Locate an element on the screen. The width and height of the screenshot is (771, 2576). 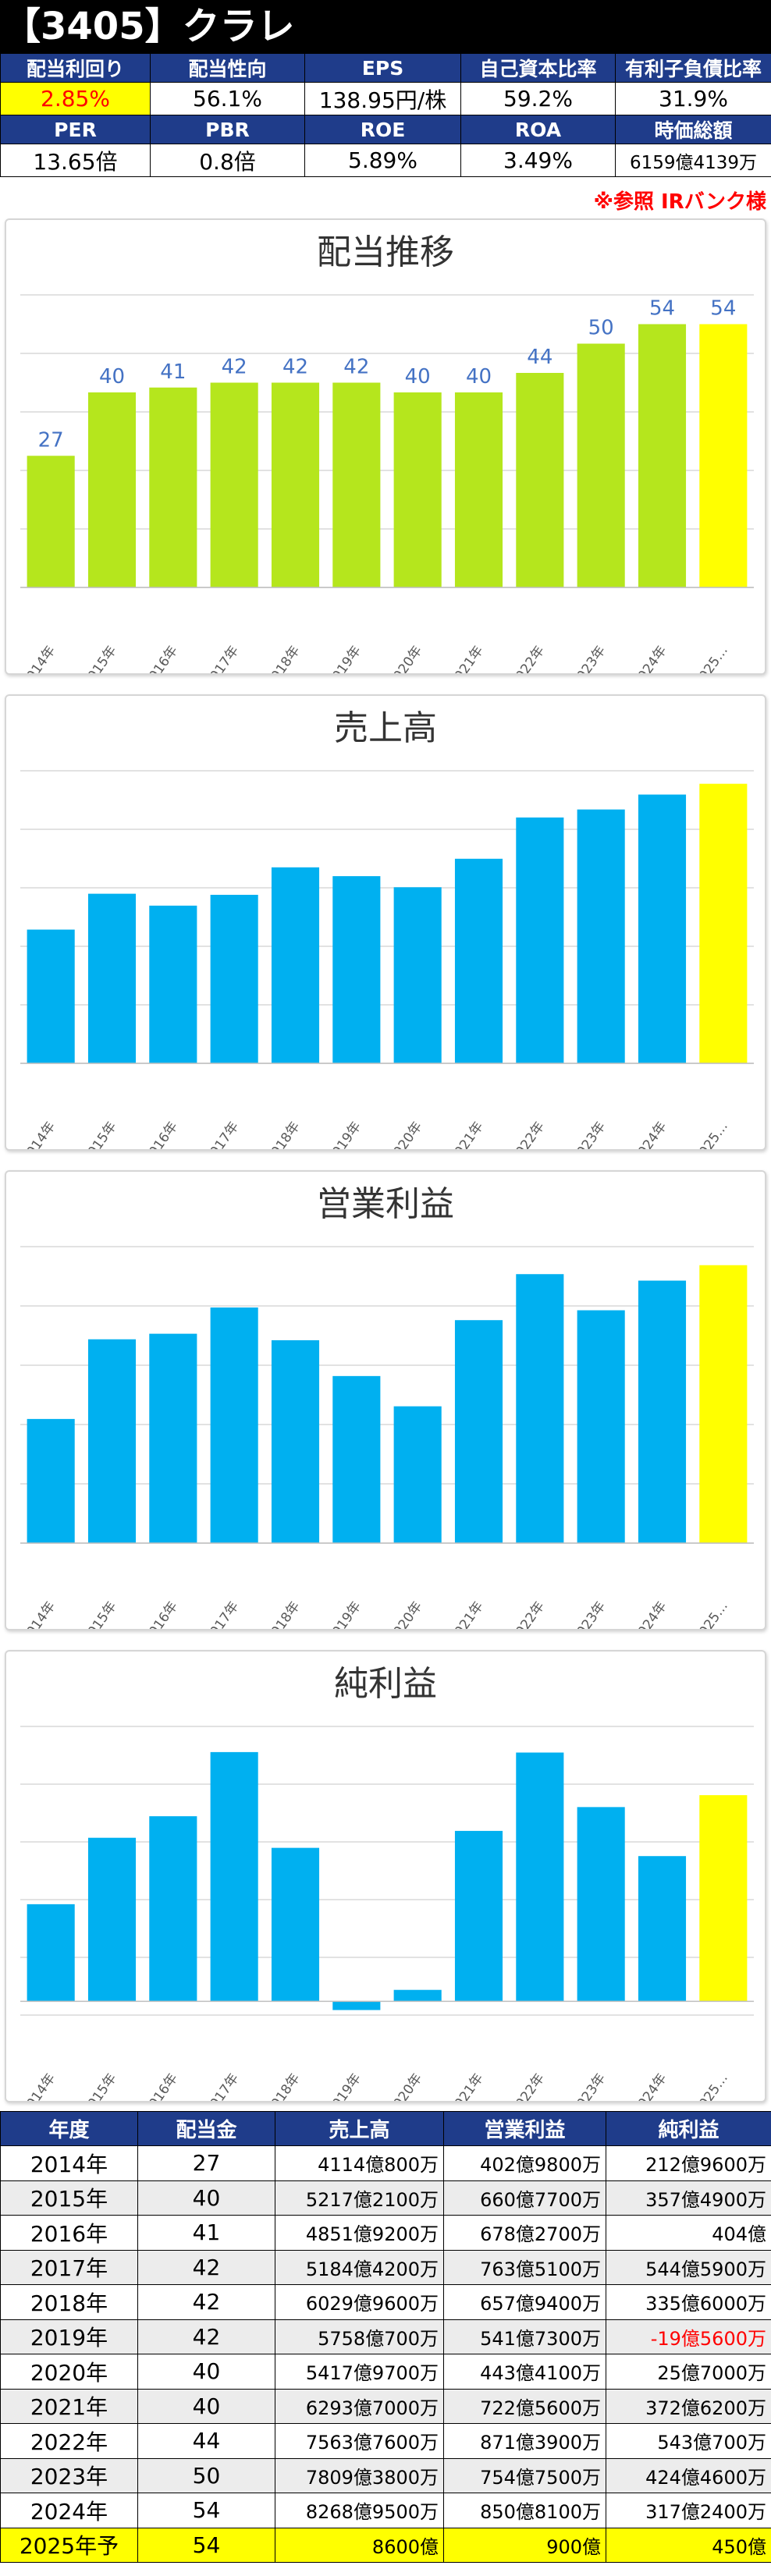
table-row: 2023年 50 7809億3800万 754億7500万 424億4600万 is located at coordinates (386, 2475).